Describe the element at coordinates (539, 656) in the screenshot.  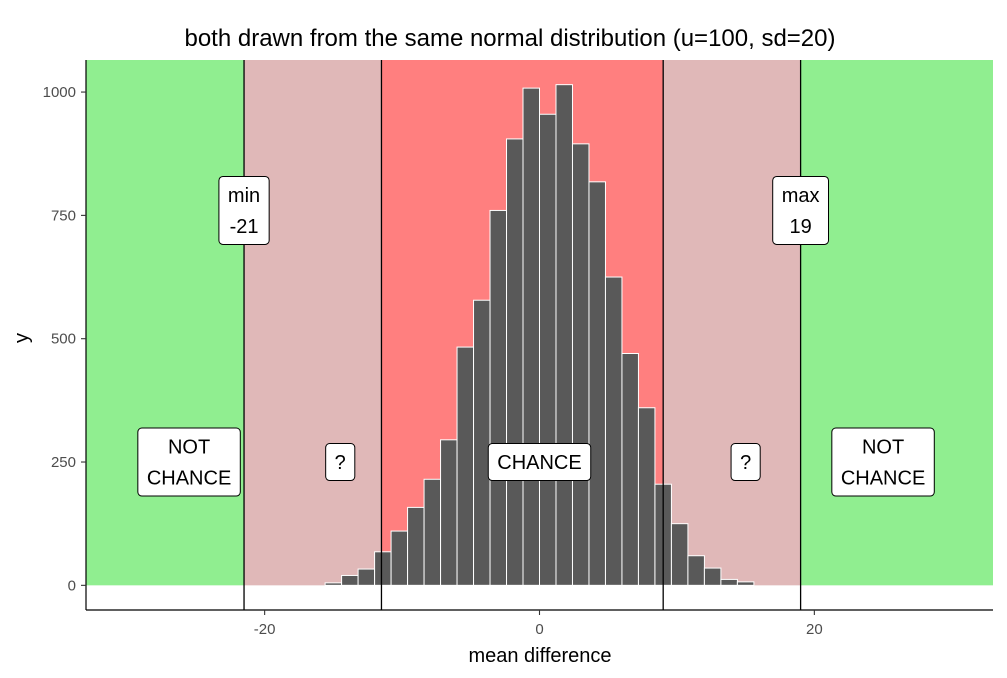
I see `x-axis-title: mean difference` at that location.